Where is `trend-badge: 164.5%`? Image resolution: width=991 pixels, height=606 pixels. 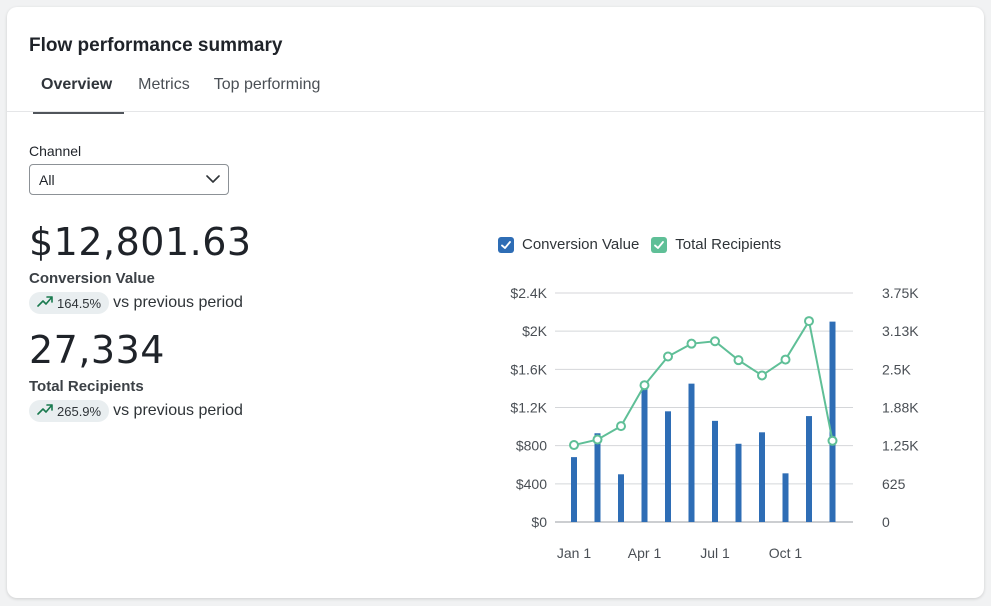 trend-badge: 164.5% is located at coordinates (69, 303).